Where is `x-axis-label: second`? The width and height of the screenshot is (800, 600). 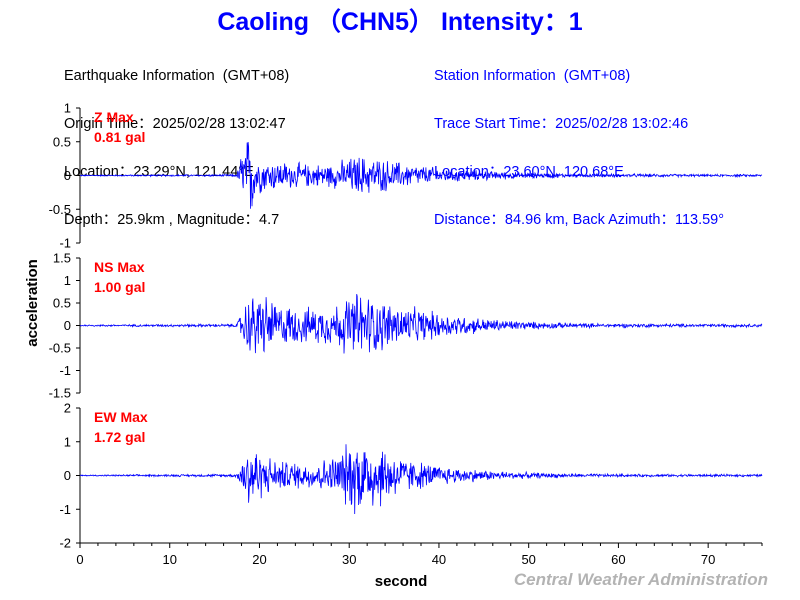 x-axis-label: second is located at coordinates (401, 581).